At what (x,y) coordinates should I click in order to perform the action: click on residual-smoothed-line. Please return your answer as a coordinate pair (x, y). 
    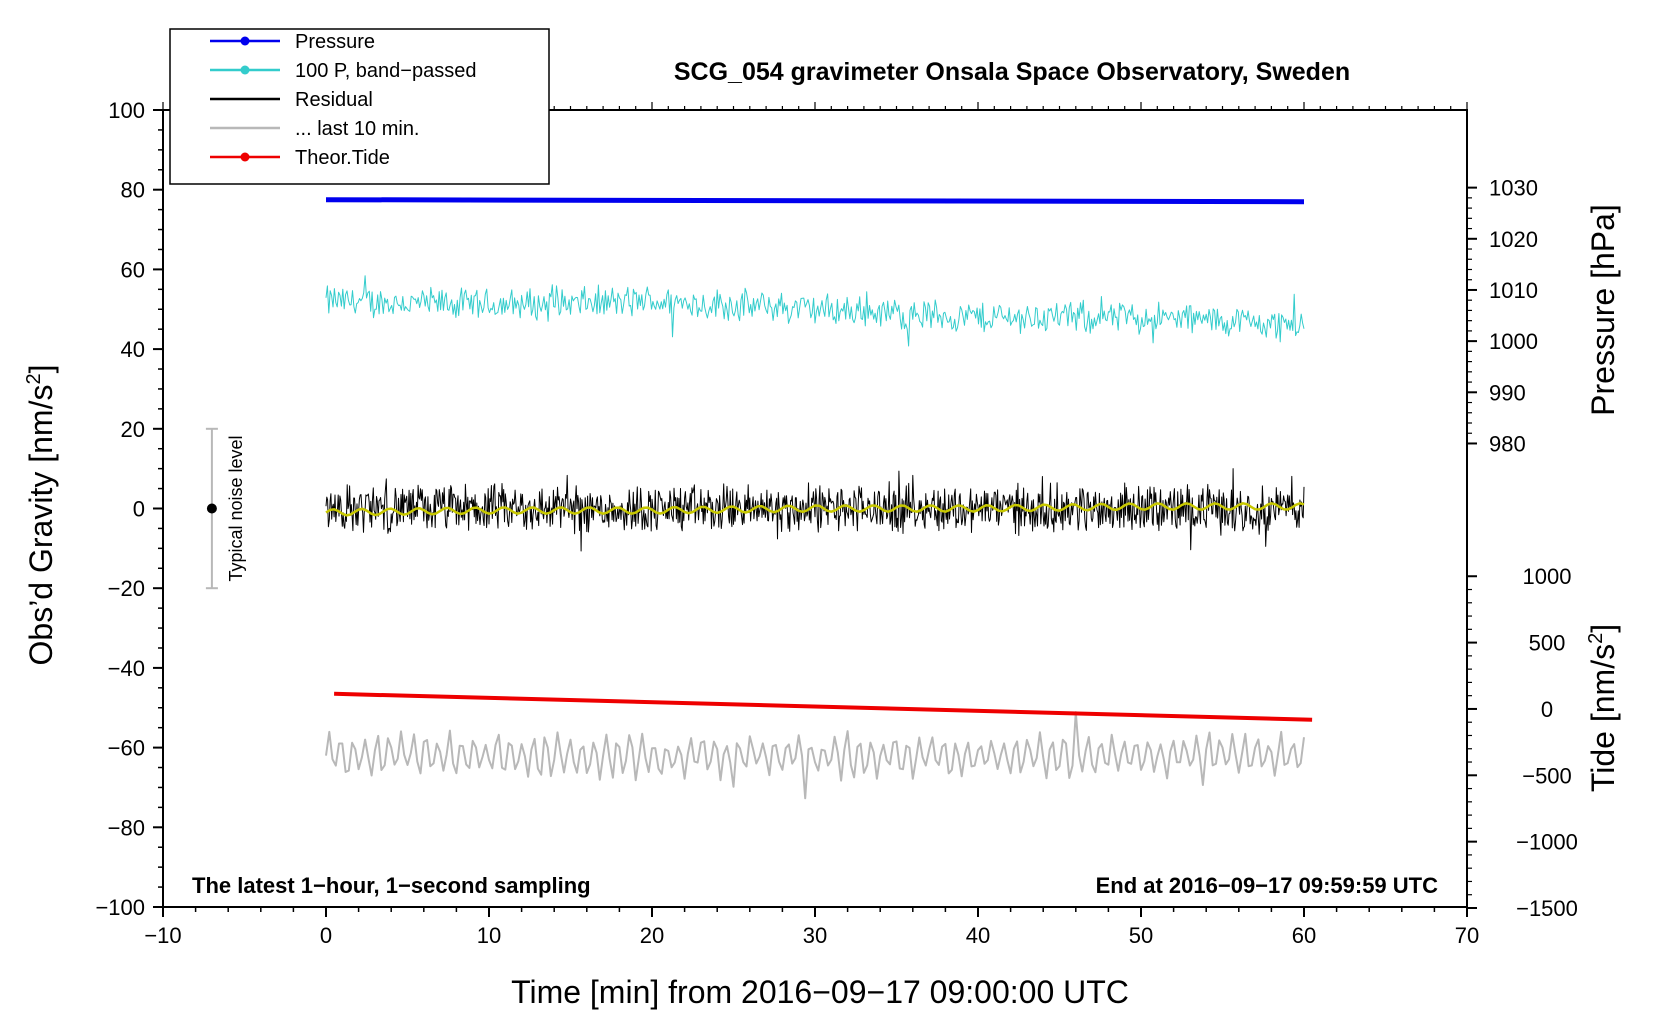
    Looking at the image, I should click on (815, 509).